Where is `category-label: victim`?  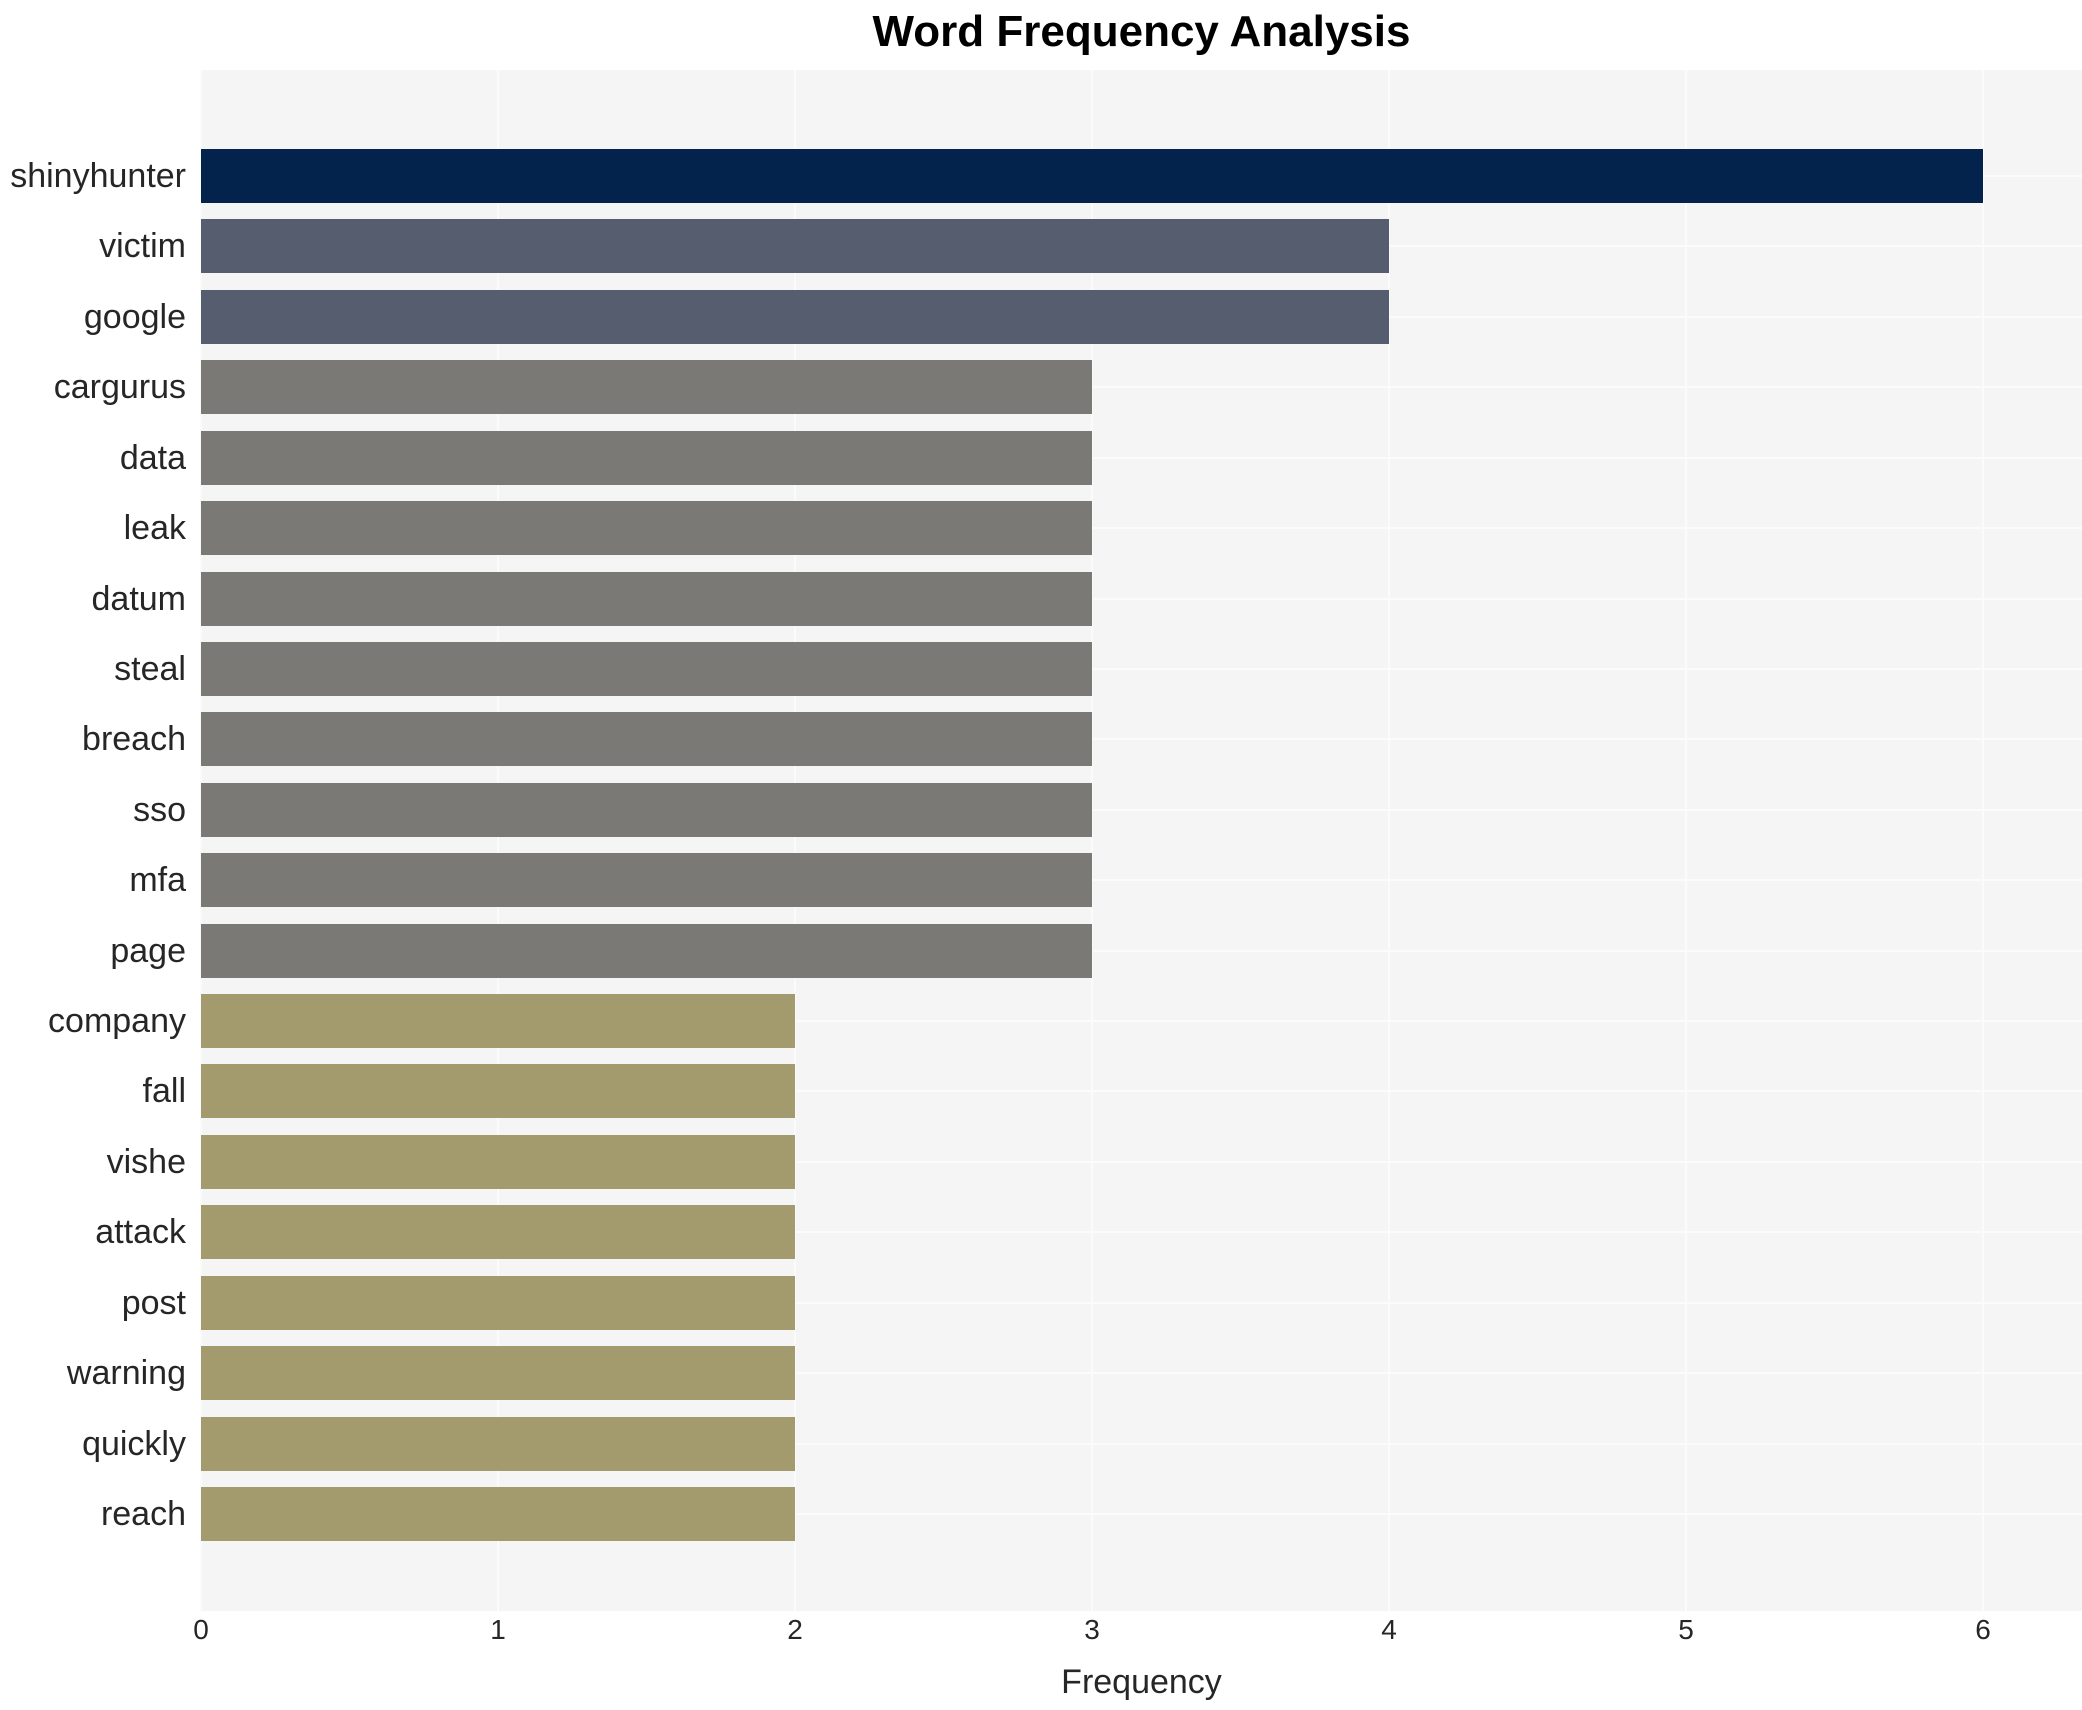
category-label: victim is located at coordinates (142, 246).